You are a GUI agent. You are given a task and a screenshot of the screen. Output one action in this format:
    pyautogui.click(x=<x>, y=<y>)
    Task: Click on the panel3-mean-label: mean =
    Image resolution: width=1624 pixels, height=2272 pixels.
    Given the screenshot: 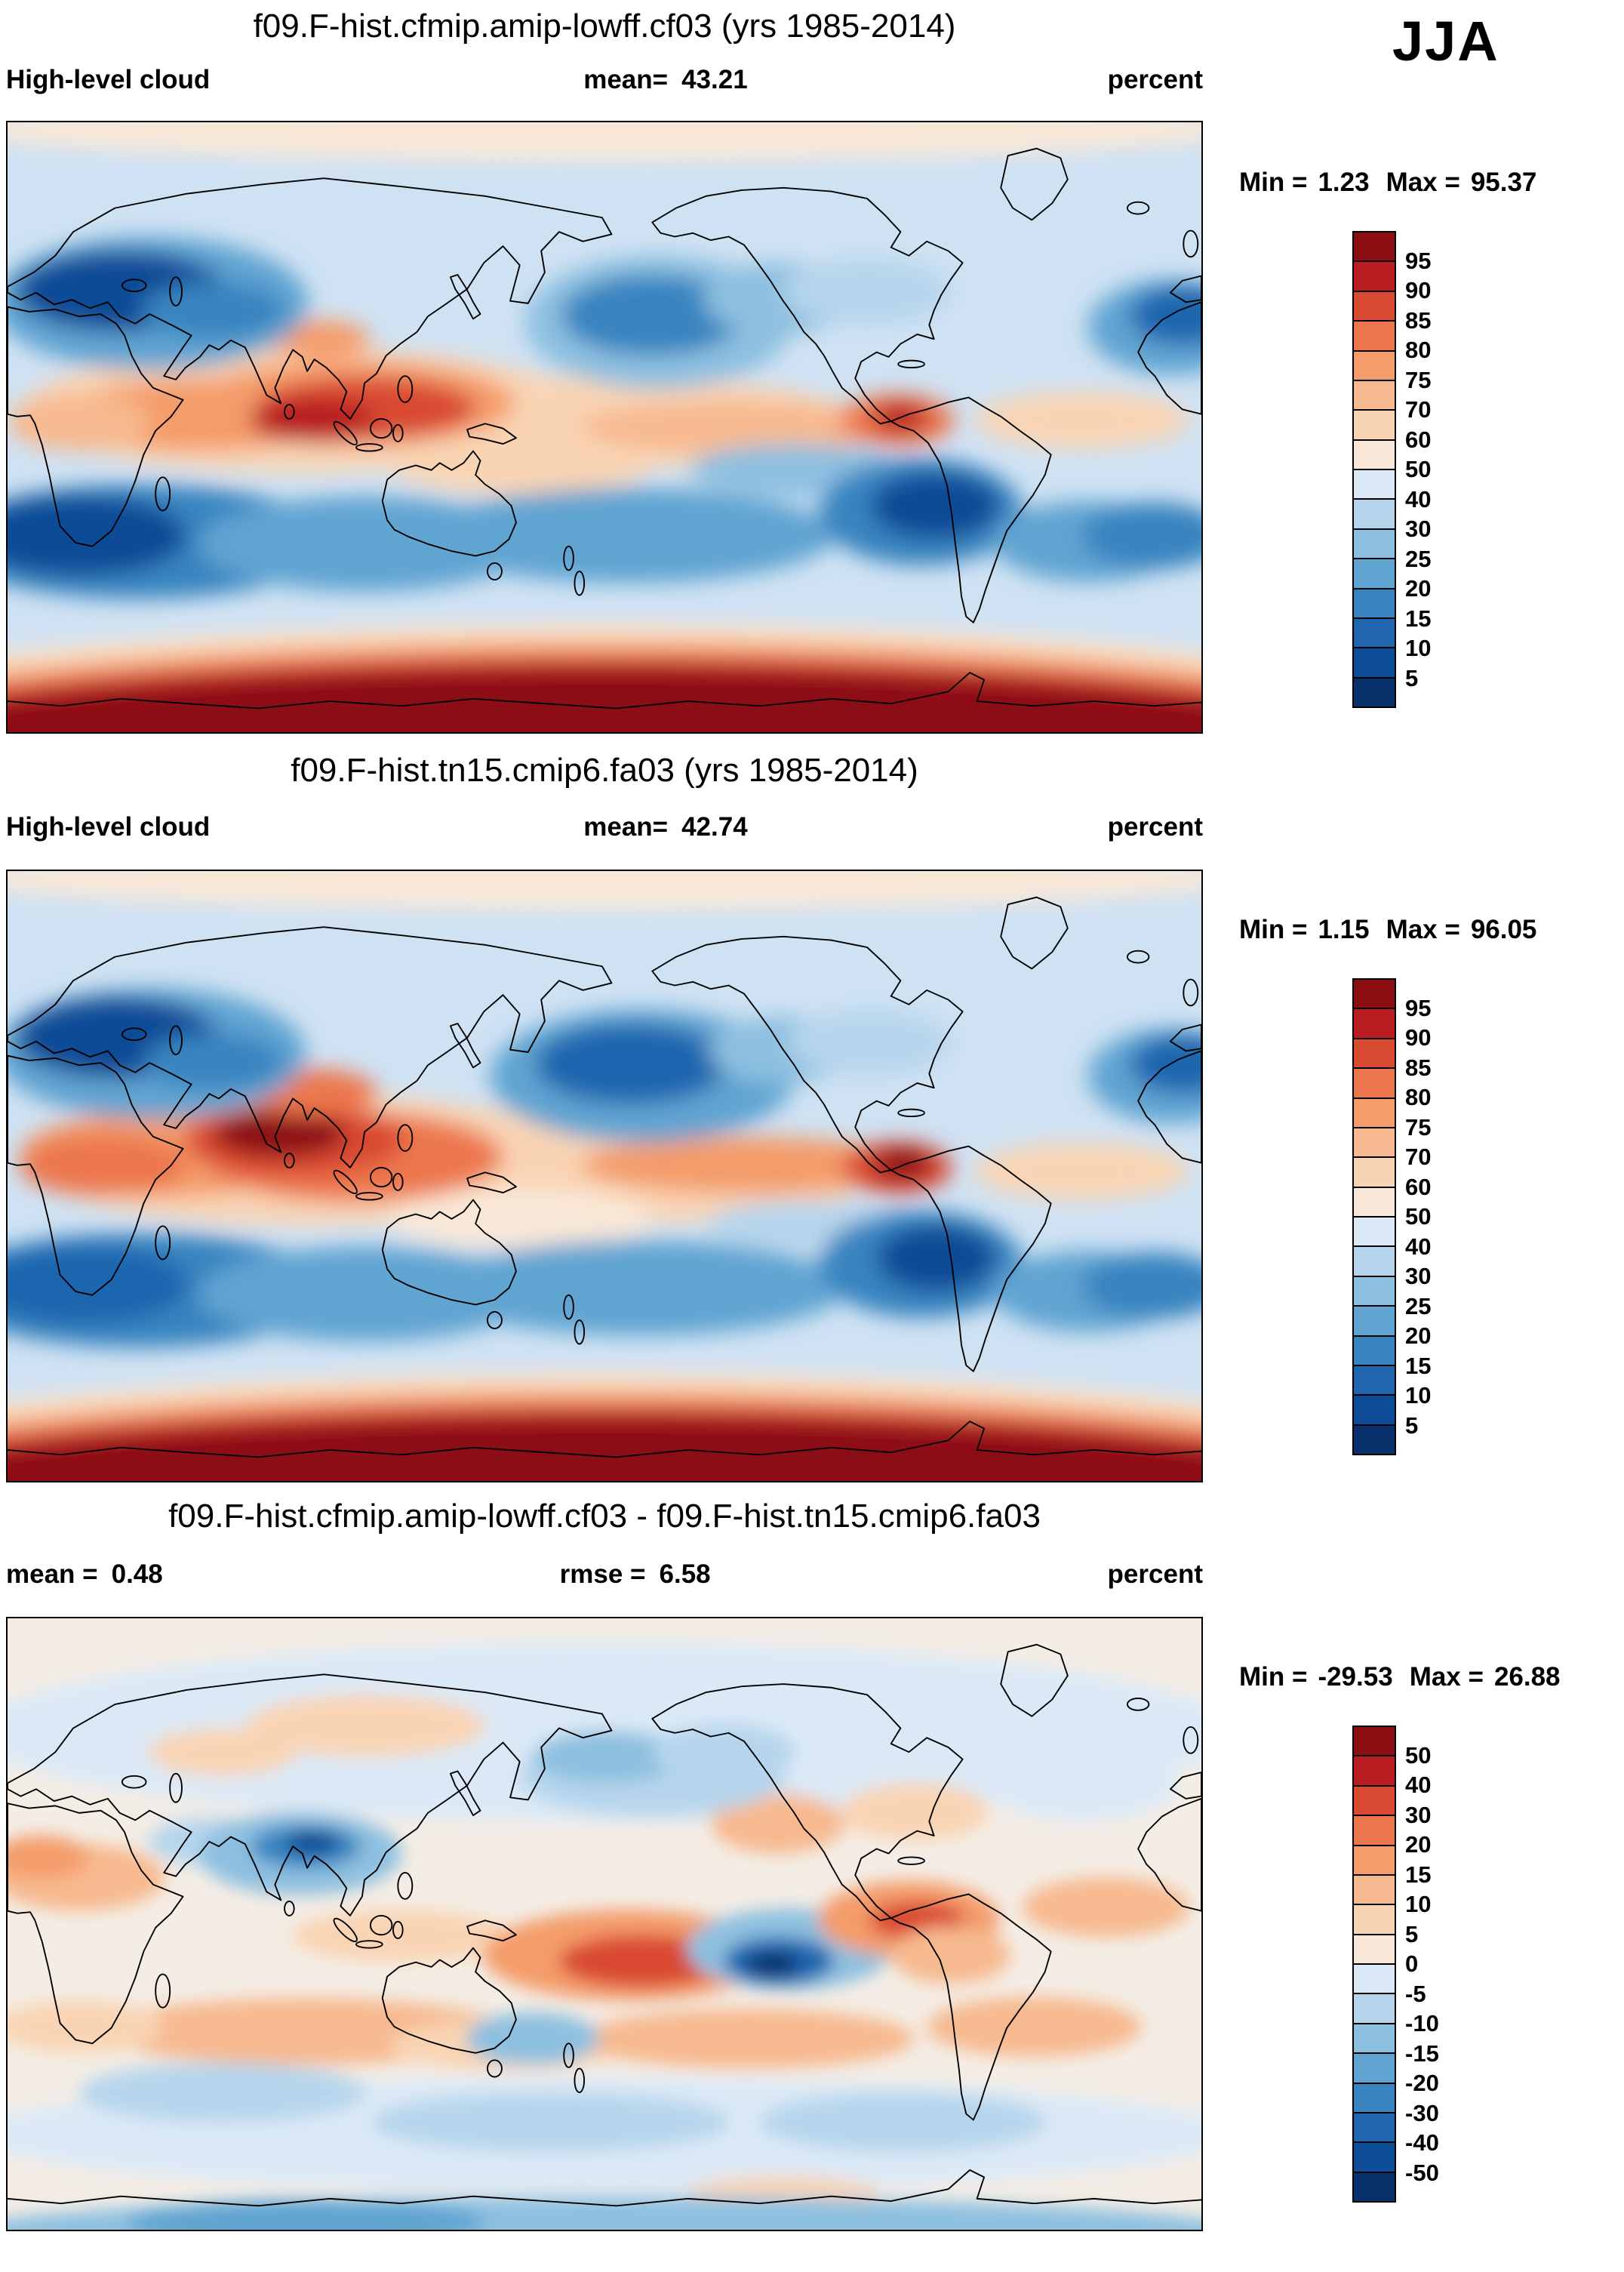 What is the action you would take?
    pyautogui.click(x=52, y=1574)
    